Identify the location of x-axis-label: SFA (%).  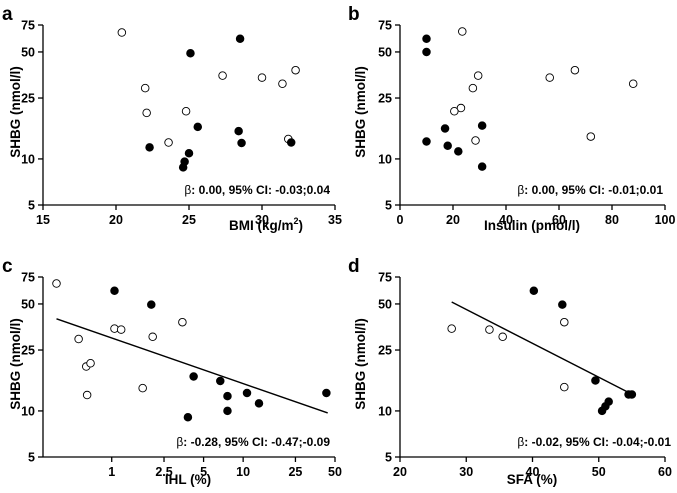
(532, 479).